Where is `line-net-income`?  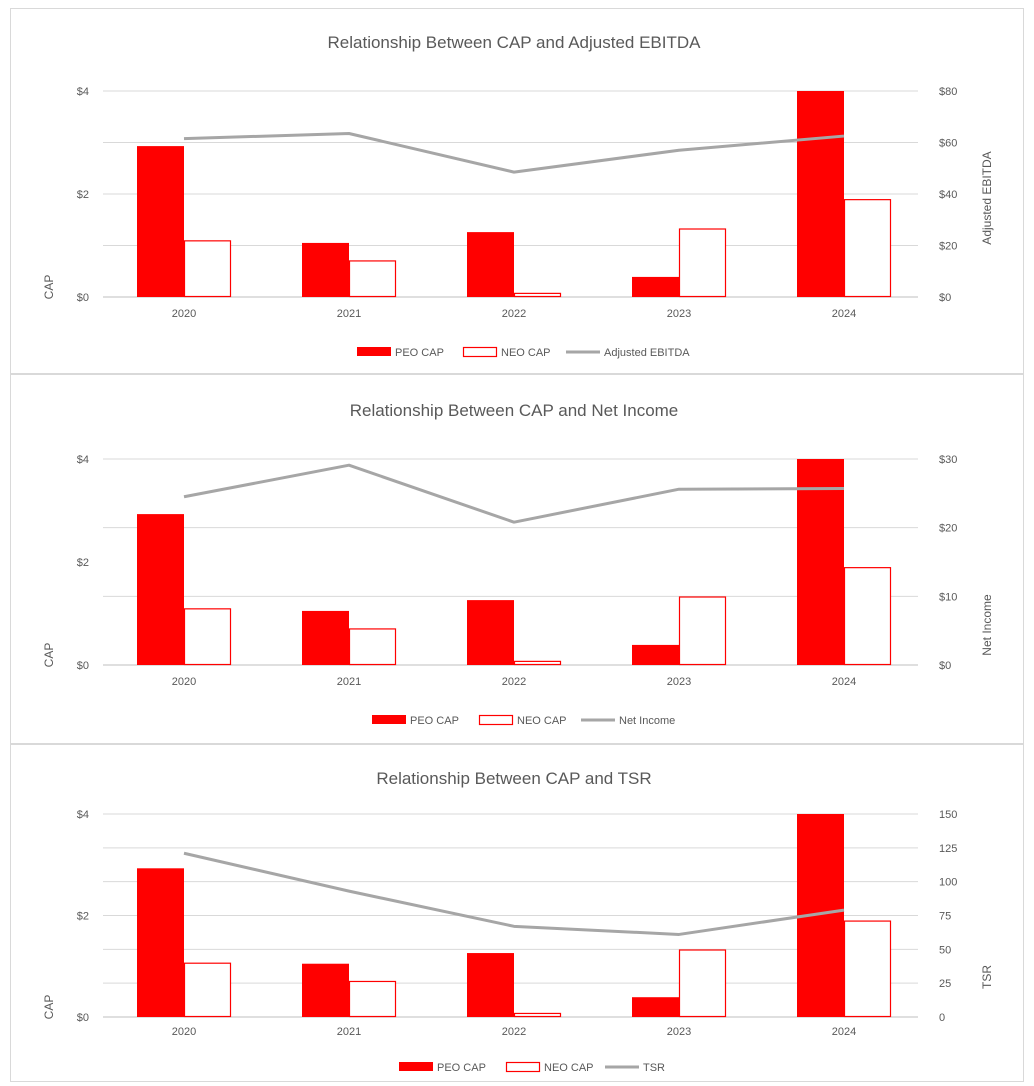
line-net-income is located at coordinates (514, 493).